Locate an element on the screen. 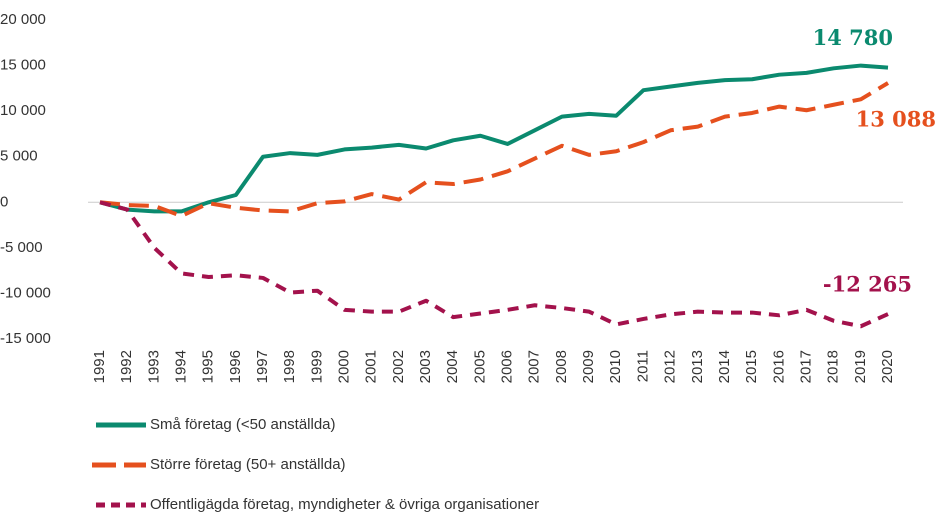  y-tick-label: -5 000 is located at coordinates (21, 247).